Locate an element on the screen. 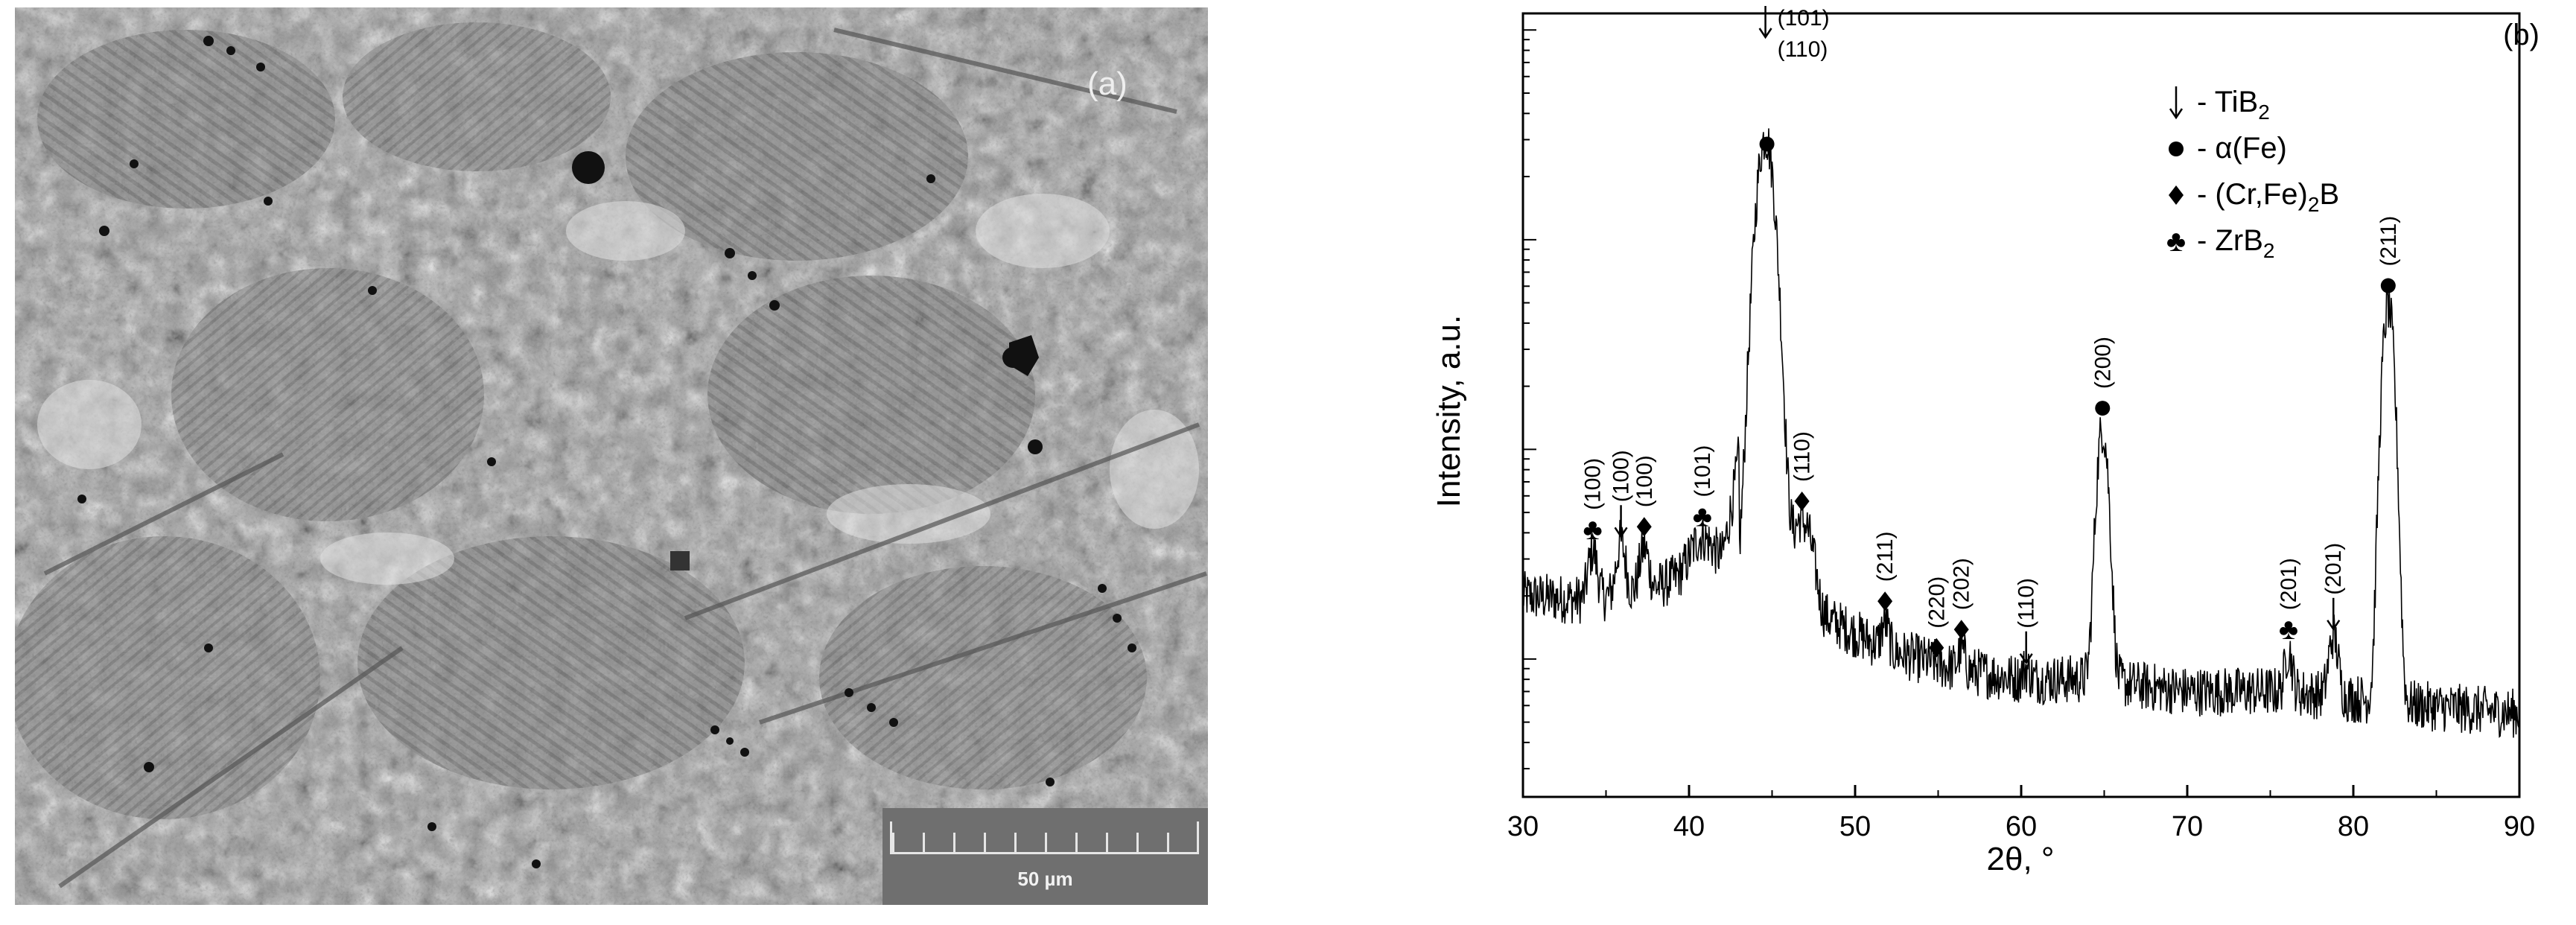 The width and height of the screenshot is (2576, 925). legend-entry-label: - α(Fe) is located at coordinates (2242, 148).